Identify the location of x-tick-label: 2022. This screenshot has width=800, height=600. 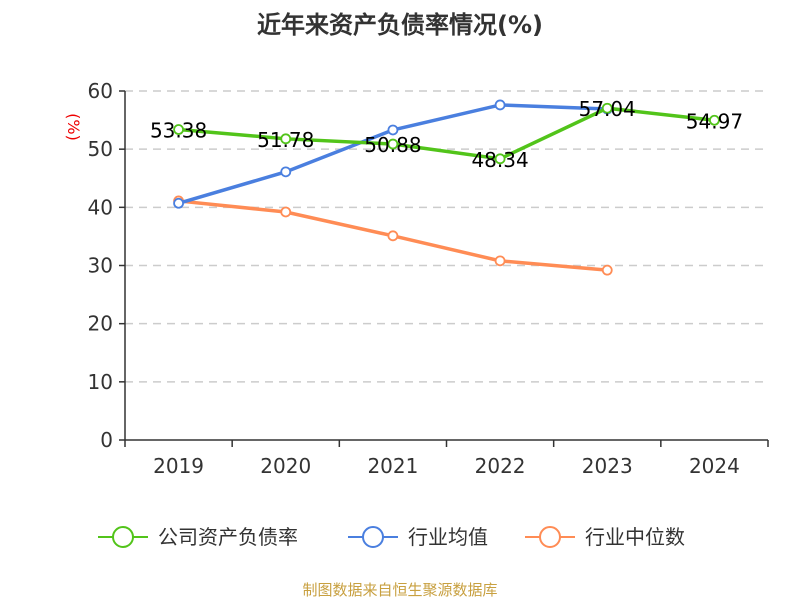
(500, 466).